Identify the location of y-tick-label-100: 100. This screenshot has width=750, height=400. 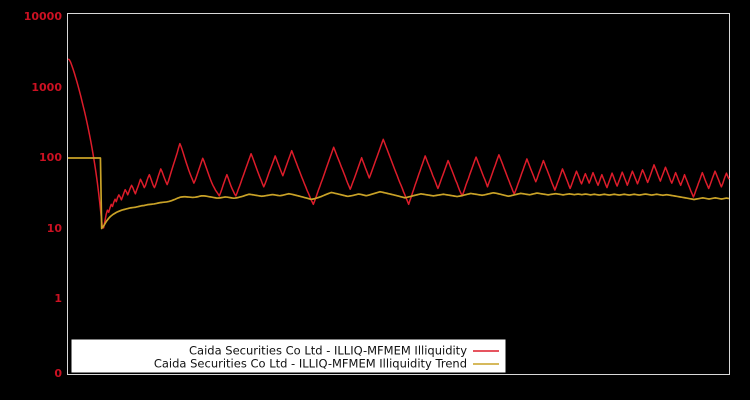
(50, 157).